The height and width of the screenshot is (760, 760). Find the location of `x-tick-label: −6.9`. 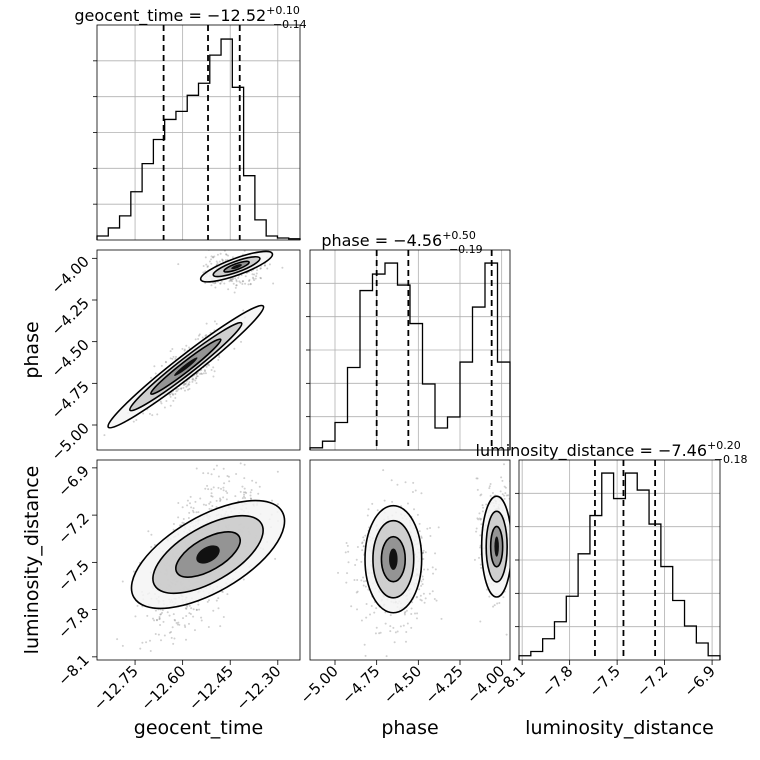

x-tick-label: −6.9 is located at coordinates (699, 681).